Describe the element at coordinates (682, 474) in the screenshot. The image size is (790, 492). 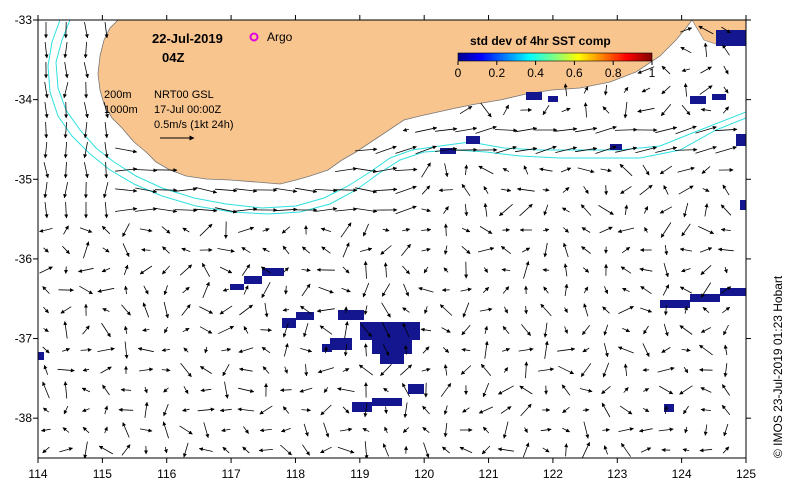
I see `x-tick-label: 124` at that location.